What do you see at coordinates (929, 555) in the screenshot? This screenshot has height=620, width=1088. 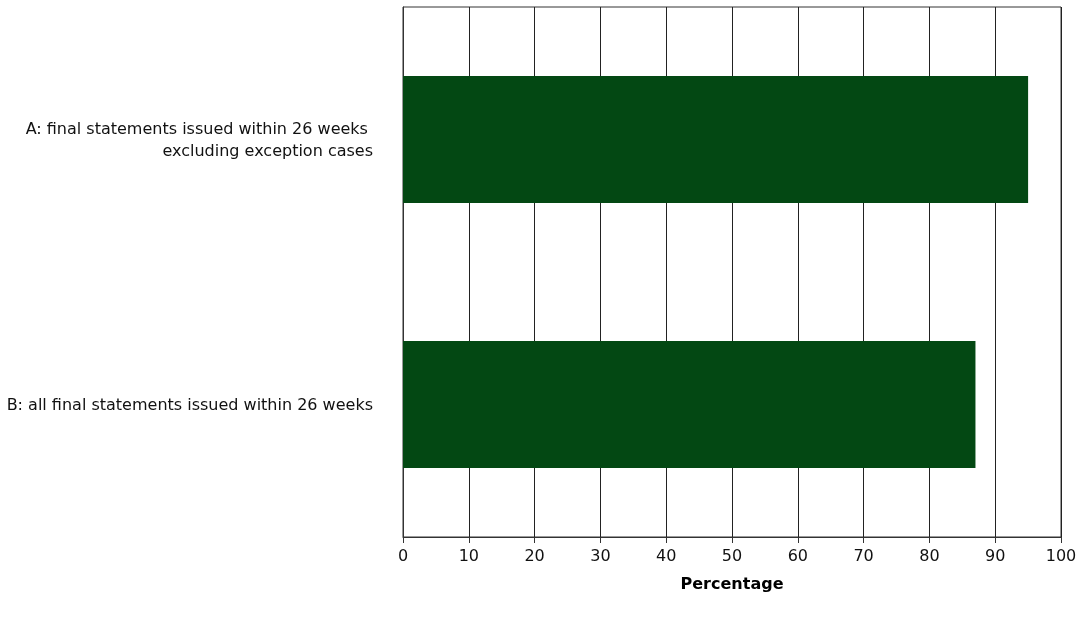 I see `x-tick-label: 80` at bounding box center [929, 555].